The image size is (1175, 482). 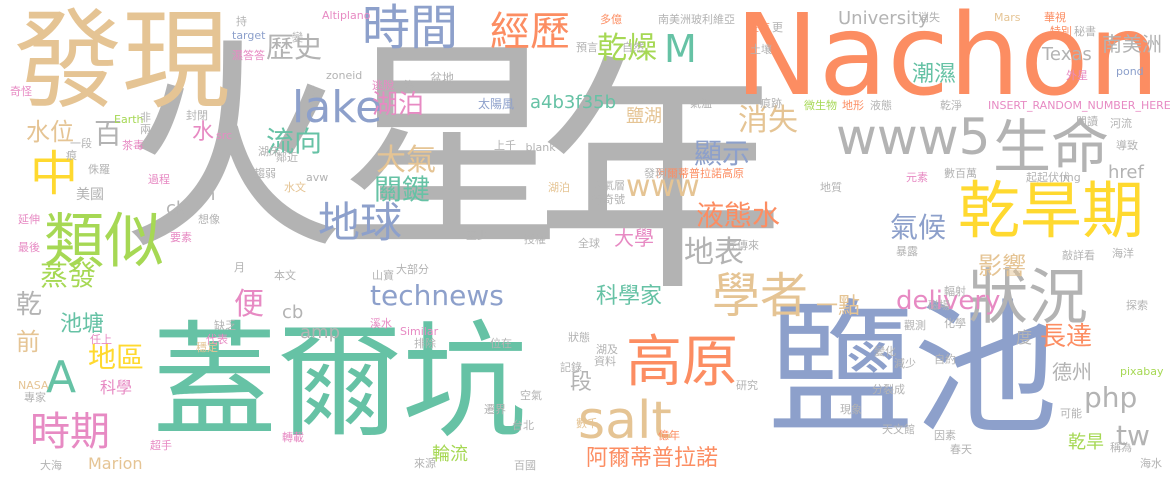 I want to click on word-small: 探索, so click(x=1137, y=305).